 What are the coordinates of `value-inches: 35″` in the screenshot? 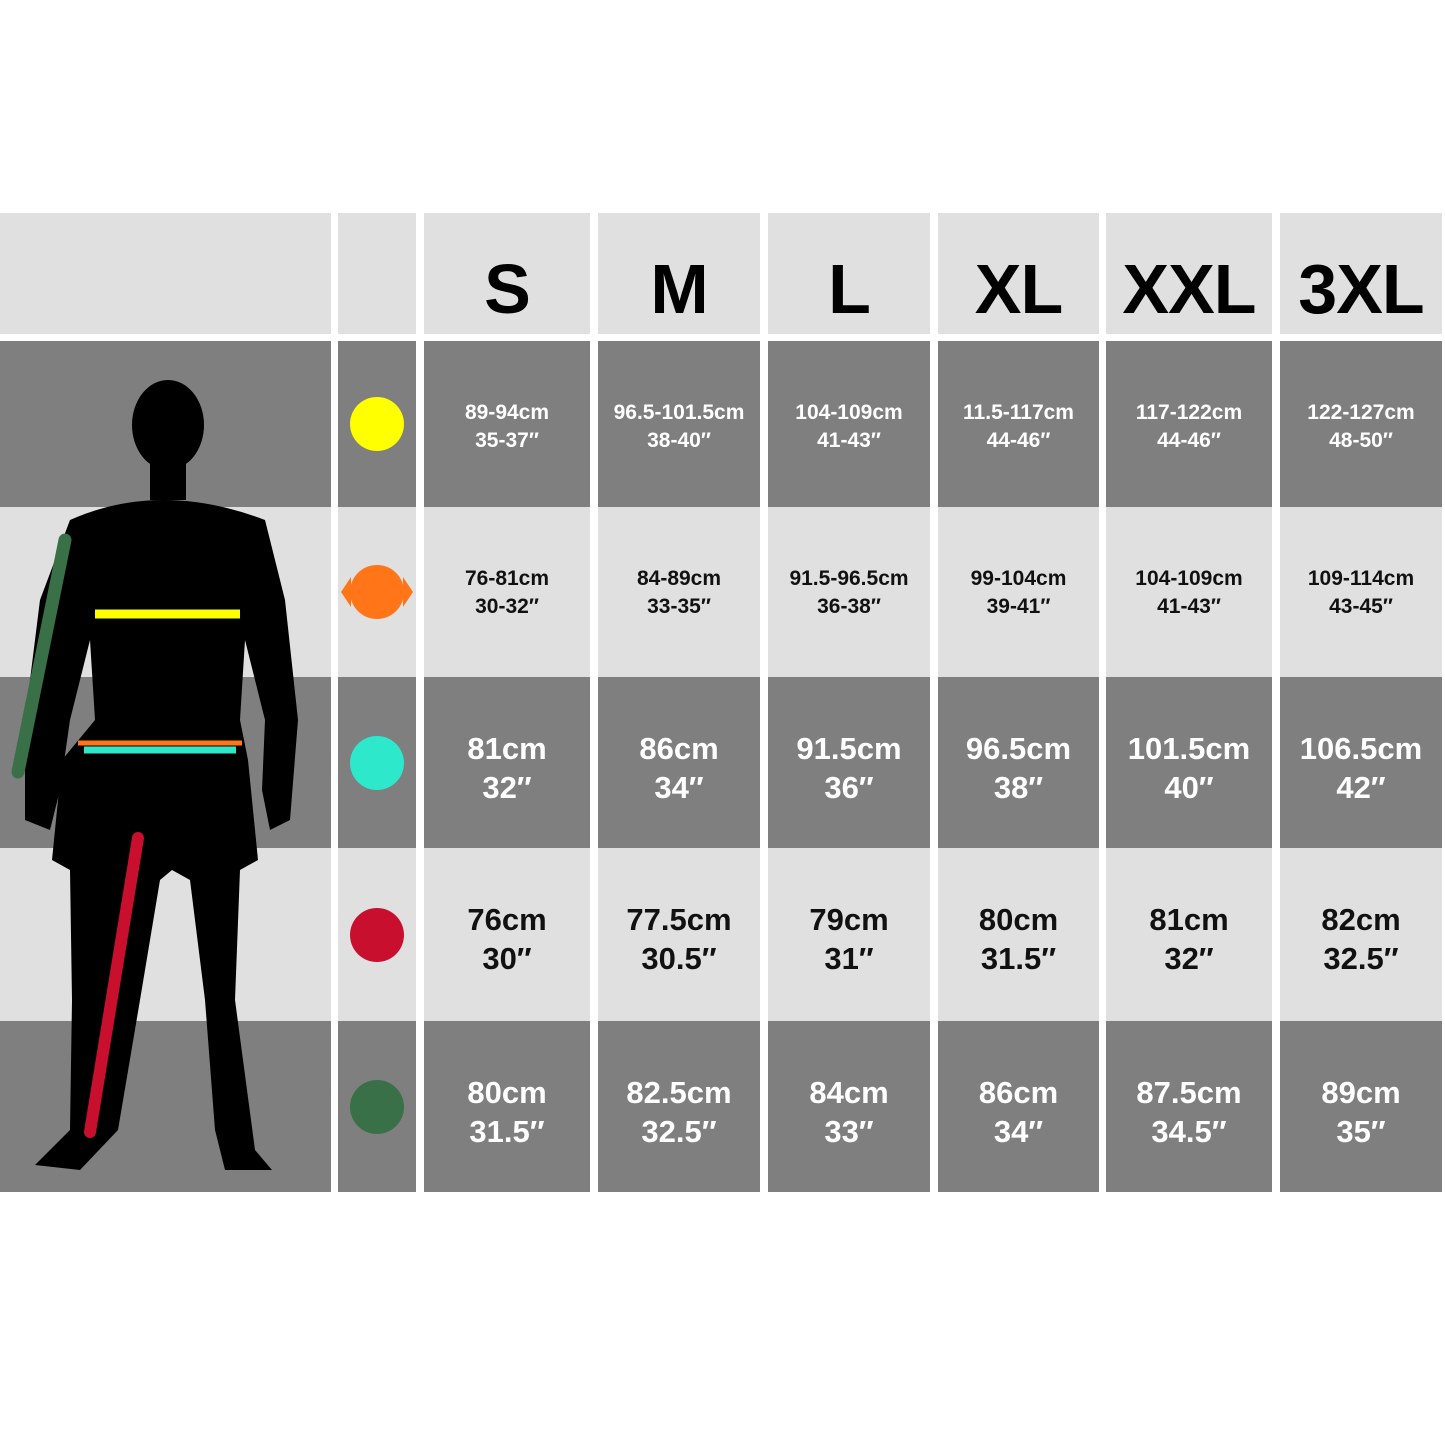 It's located at (1361, 1131).